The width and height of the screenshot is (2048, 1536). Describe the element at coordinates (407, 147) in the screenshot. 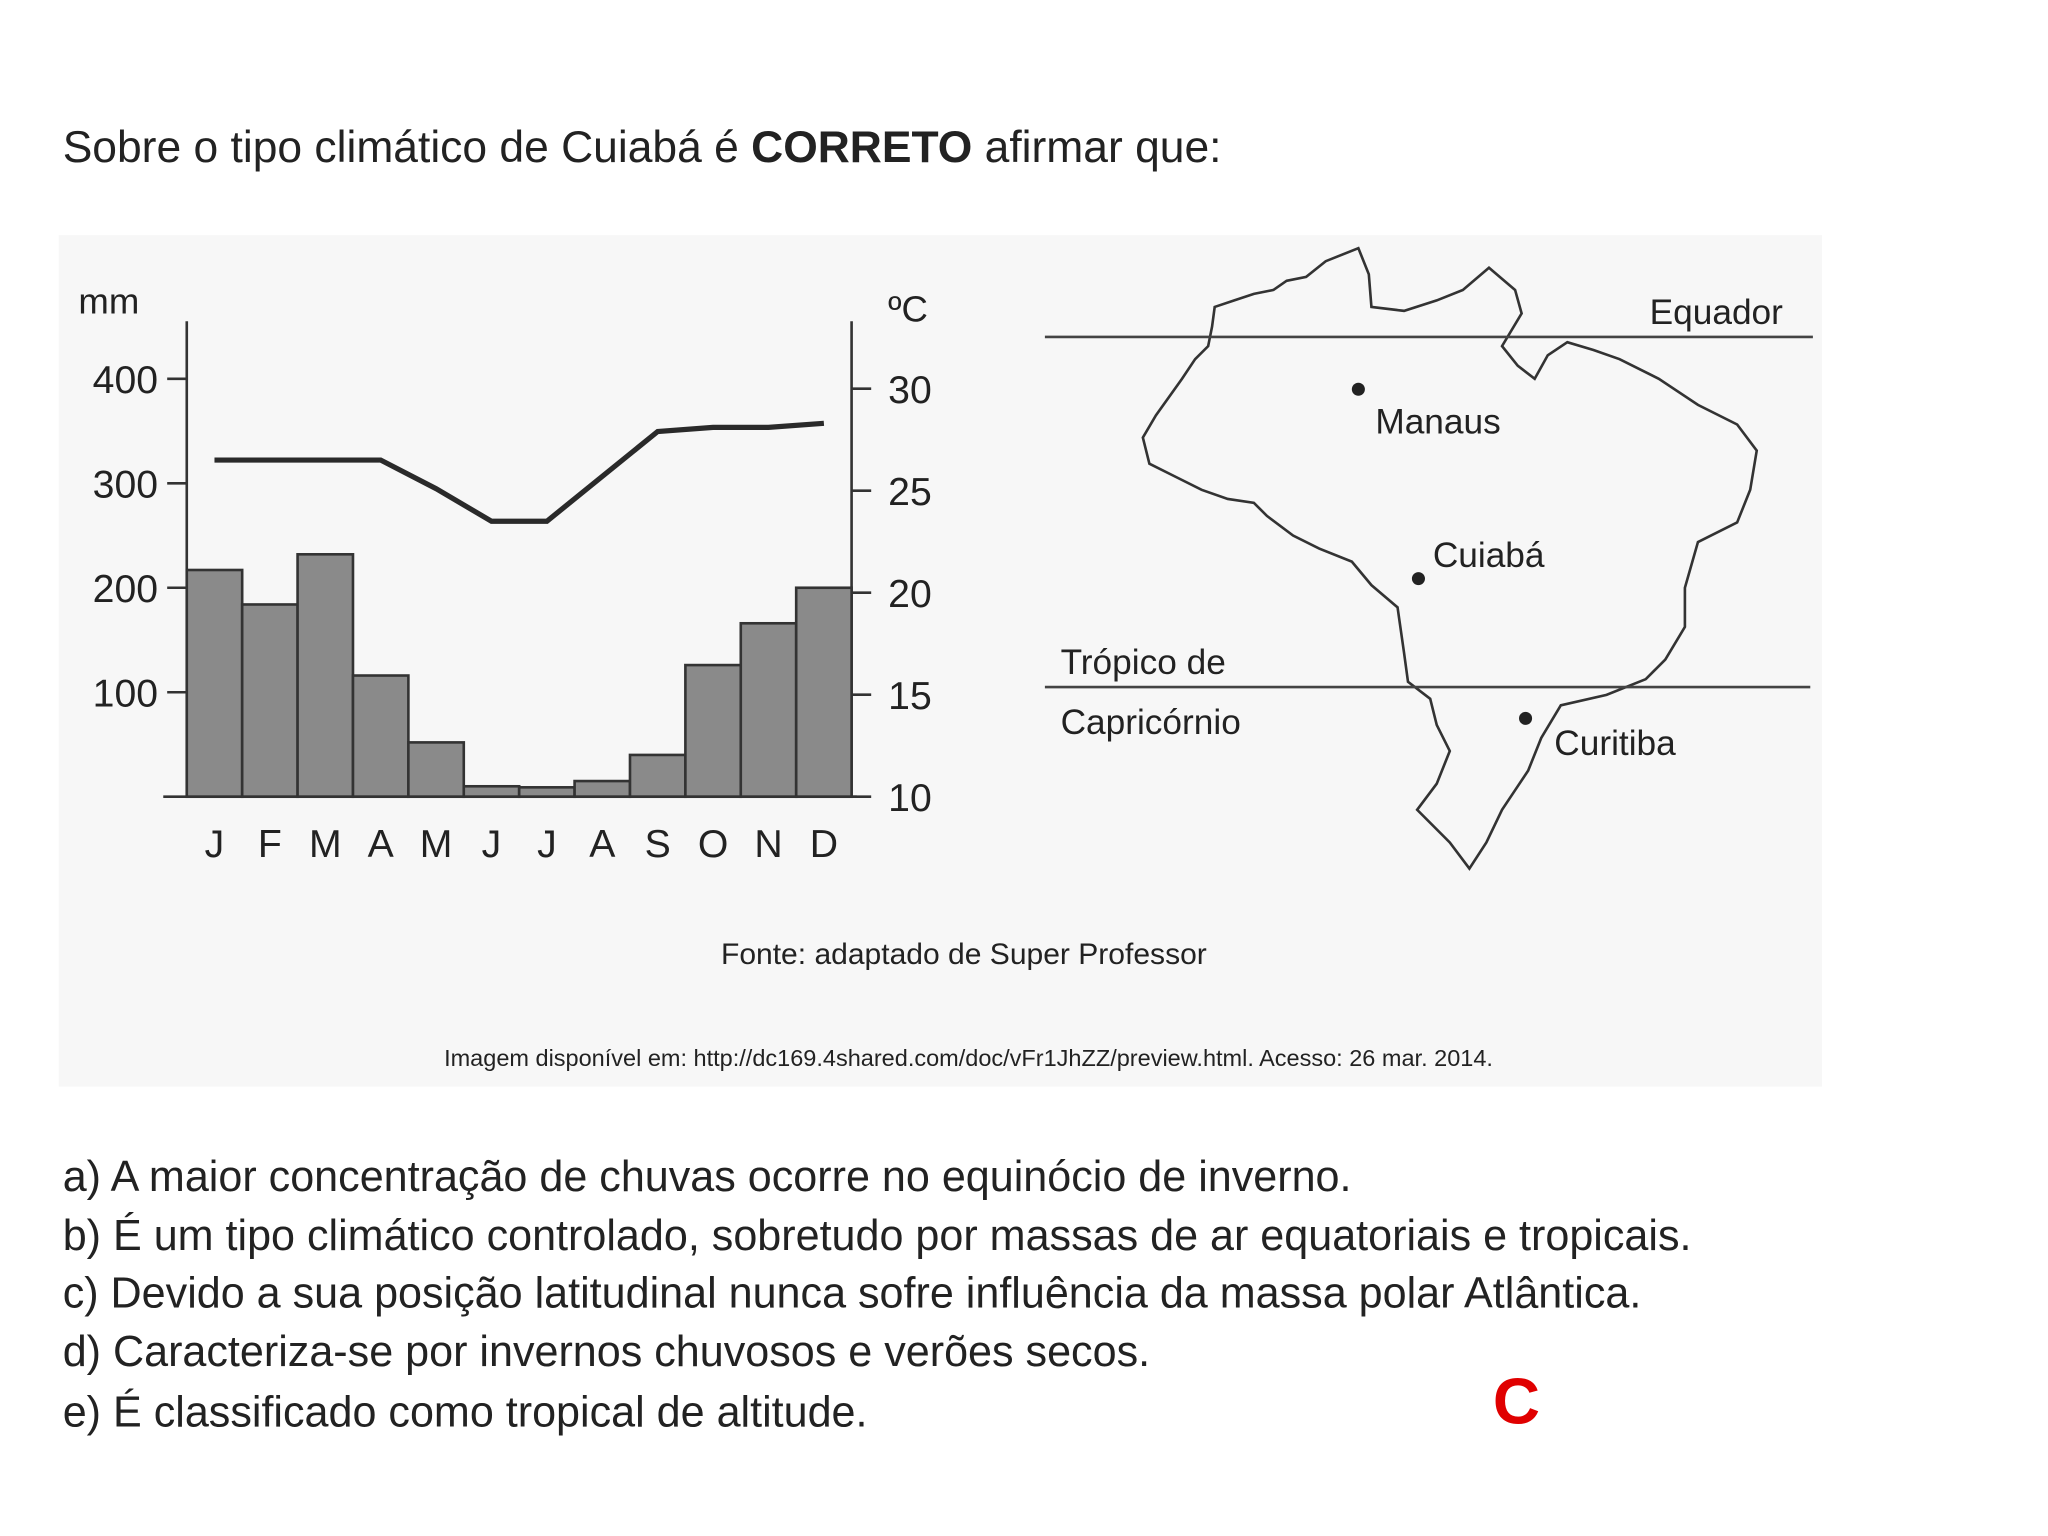

I see `question-text: Sobre o tipo climático de Cuiabá é` at that location.